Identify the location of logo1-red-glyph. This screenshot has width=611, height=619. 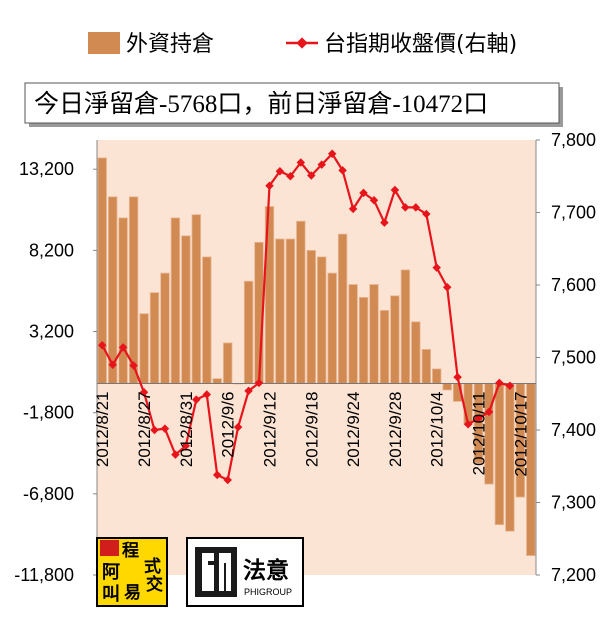
(109, 548).